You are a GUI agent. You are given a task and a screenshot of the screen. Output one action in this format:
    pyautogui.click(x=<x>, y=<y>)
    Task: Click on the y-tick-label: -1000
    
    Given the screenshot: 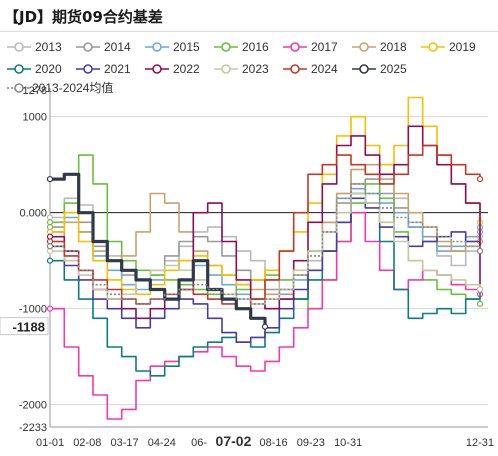 What is the action you would take?
    pyautogui.click(x=33, y=310)
    